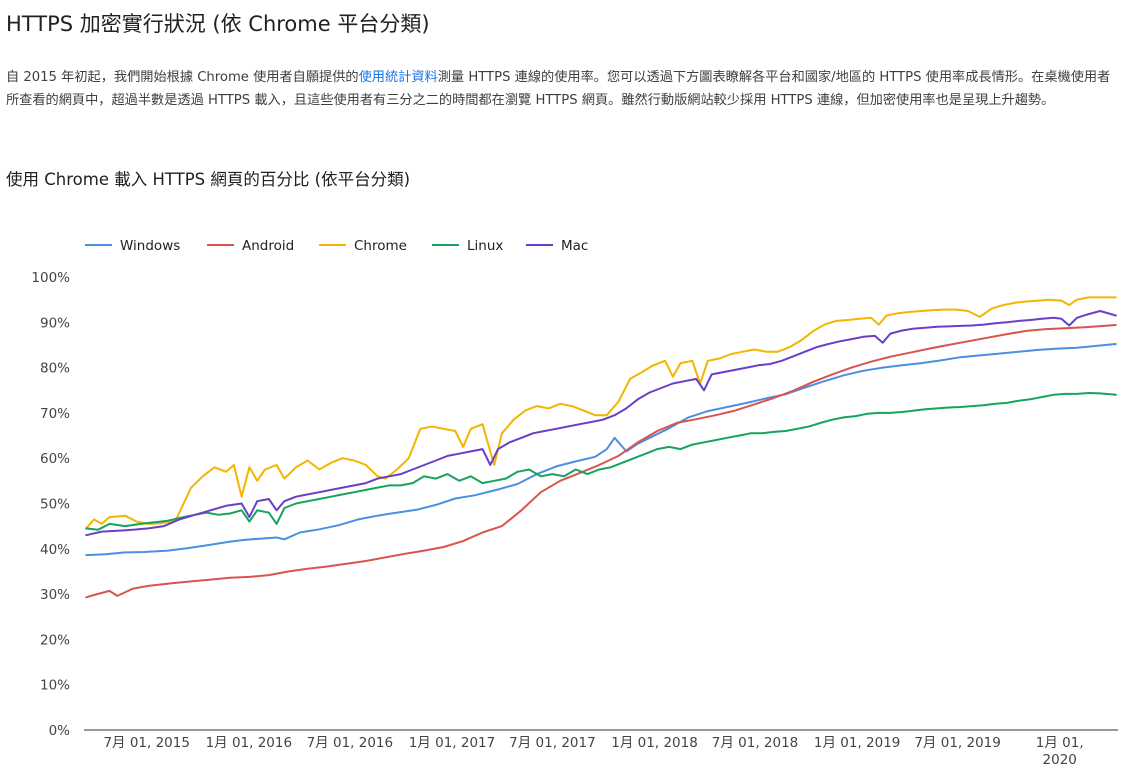  What do you see at coordinates (182, 77) in the screenshot?
I see `intro-text-start: 自 2015 年初起，我們開始根據 Chrome 使用者自願提供的` at bounding box center [182, 77].